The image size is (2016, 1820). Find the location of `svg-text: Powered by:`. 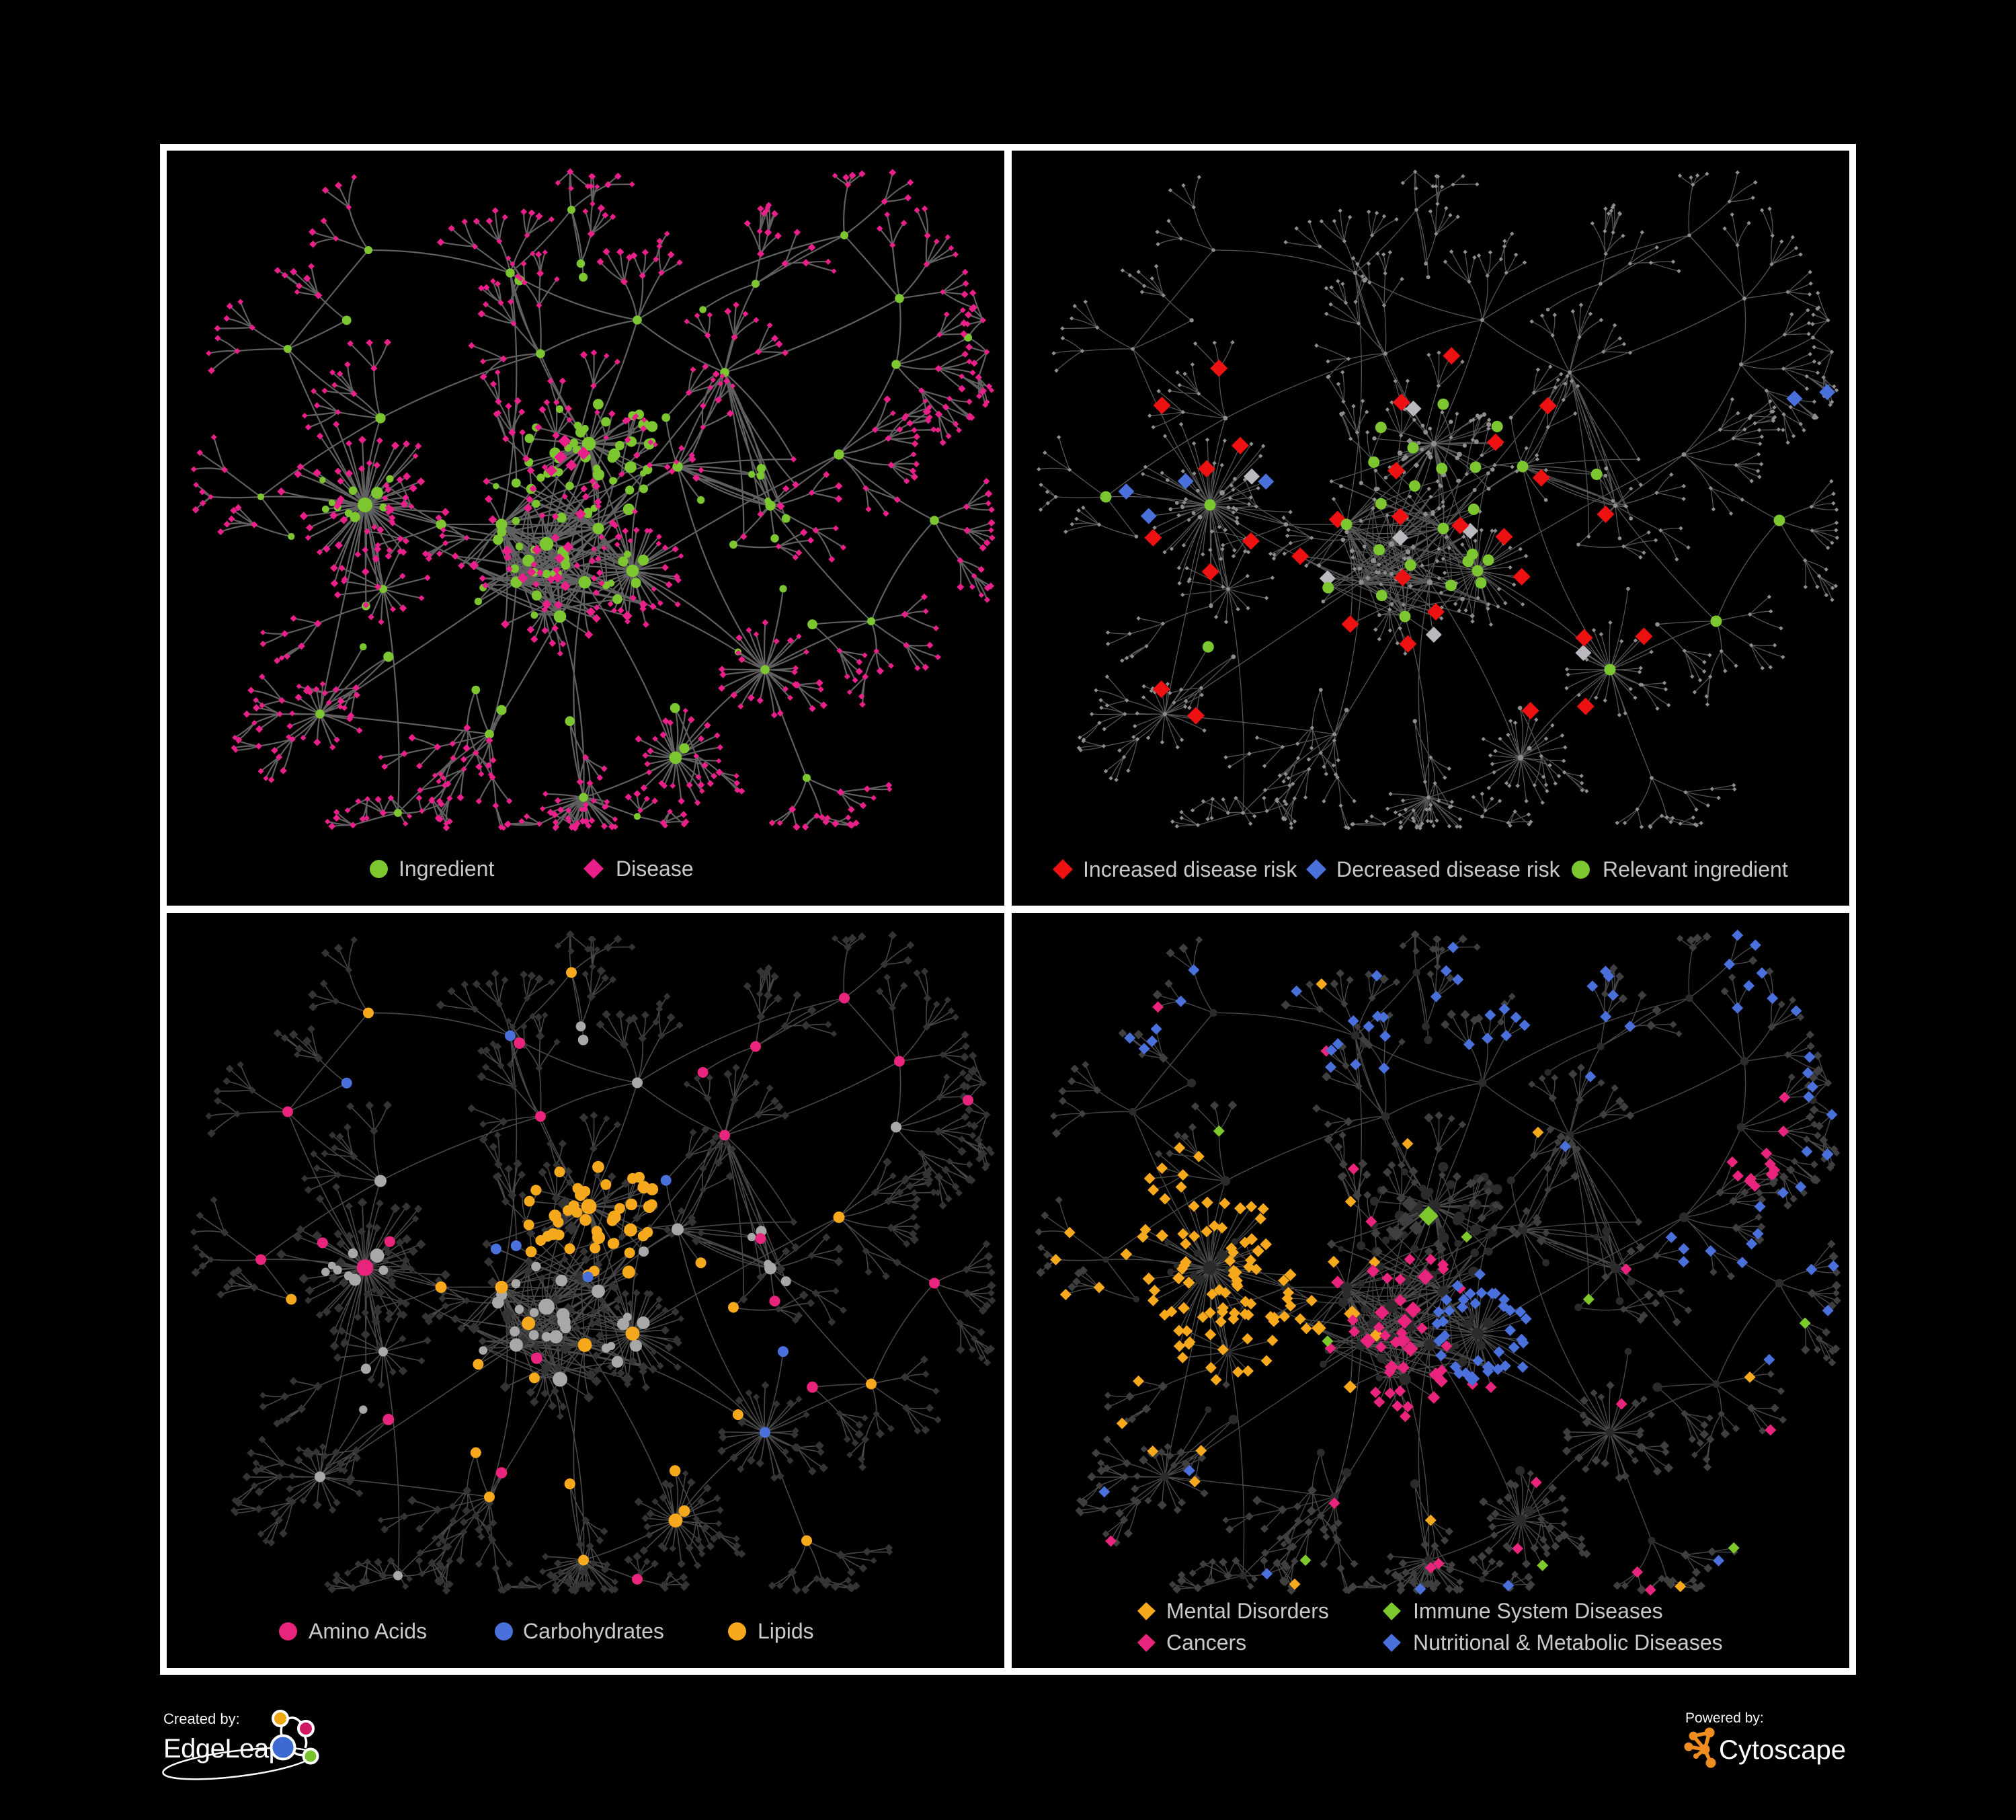

svg-text: Powered by: is located at coordinates (1724, 1718).